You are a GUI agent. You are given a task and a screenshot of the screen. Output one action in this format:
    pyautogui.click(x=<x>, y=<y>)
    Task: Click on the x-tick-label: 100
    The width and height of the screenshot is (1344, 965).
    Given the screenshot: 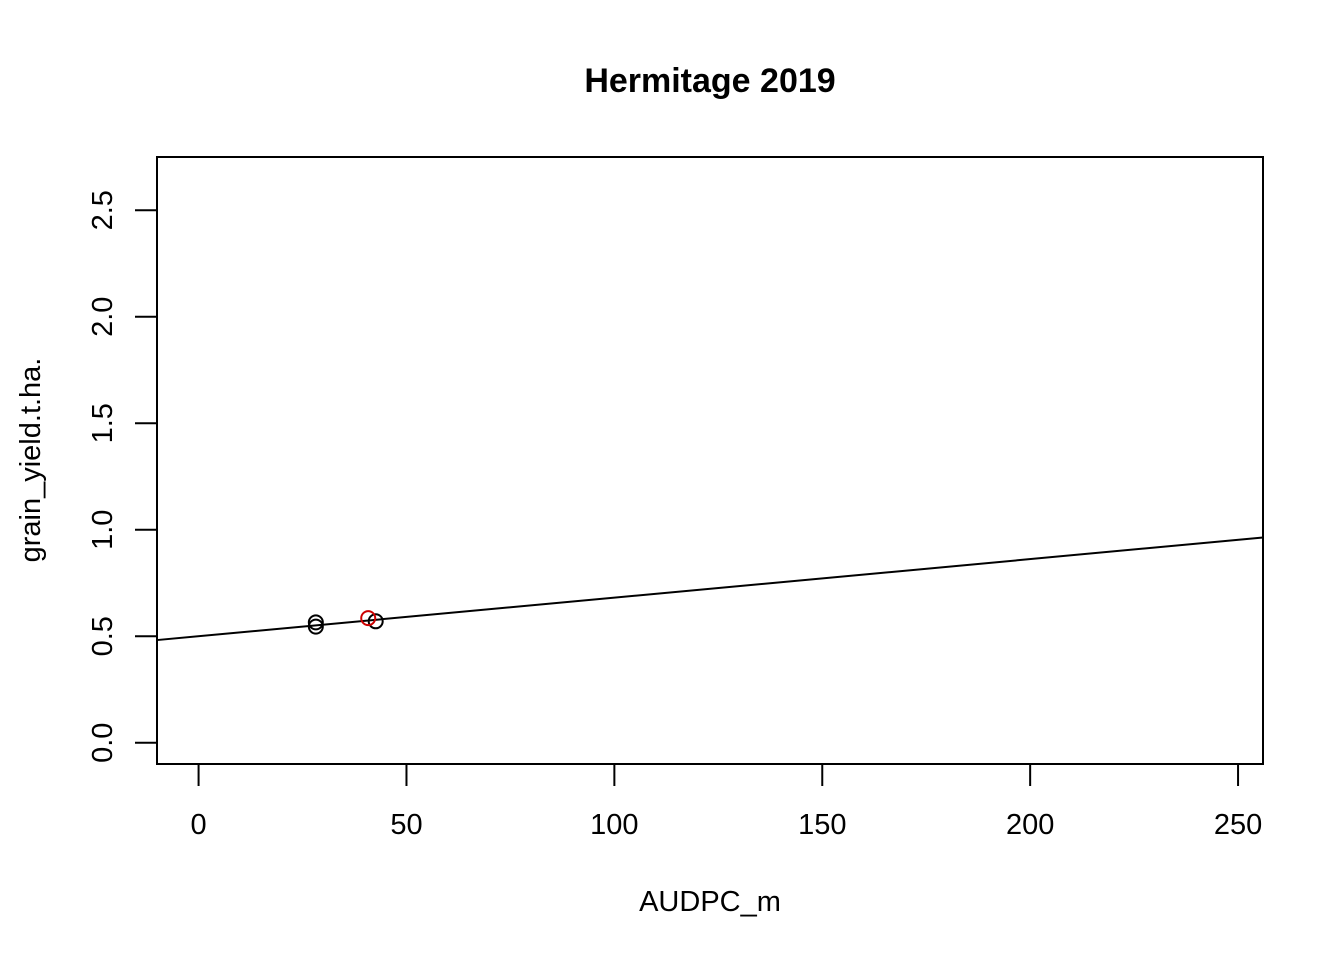 What is the action you would take?
    pyautogui.click(x=614, y=825)
    